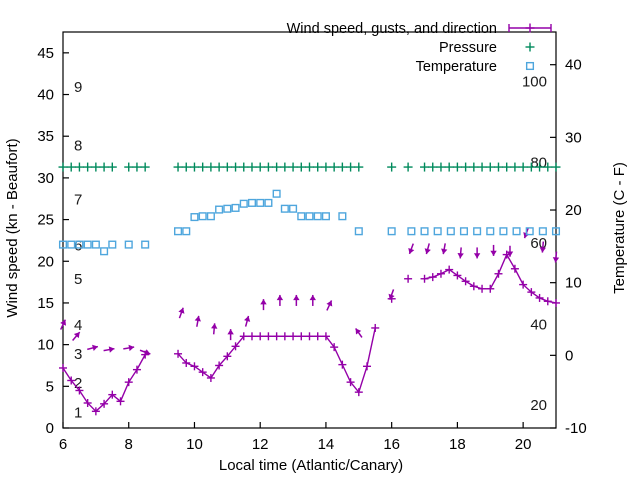 The width and height of the screenshot is (640, 480). I want to click on fahrenheit-label: 20, so click(538, 405).